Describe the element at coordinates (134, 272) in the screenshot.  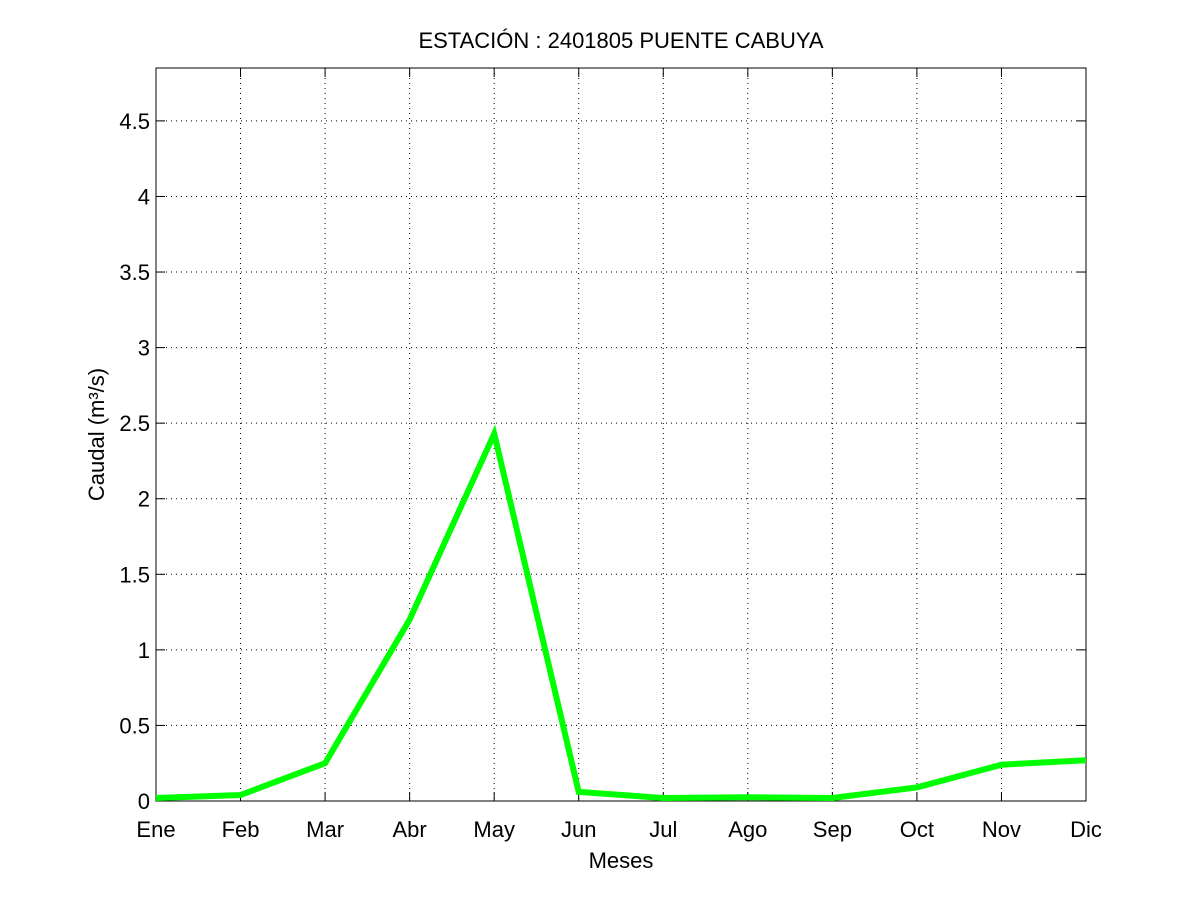
I see `y-tick-label: 3.5` at that location.